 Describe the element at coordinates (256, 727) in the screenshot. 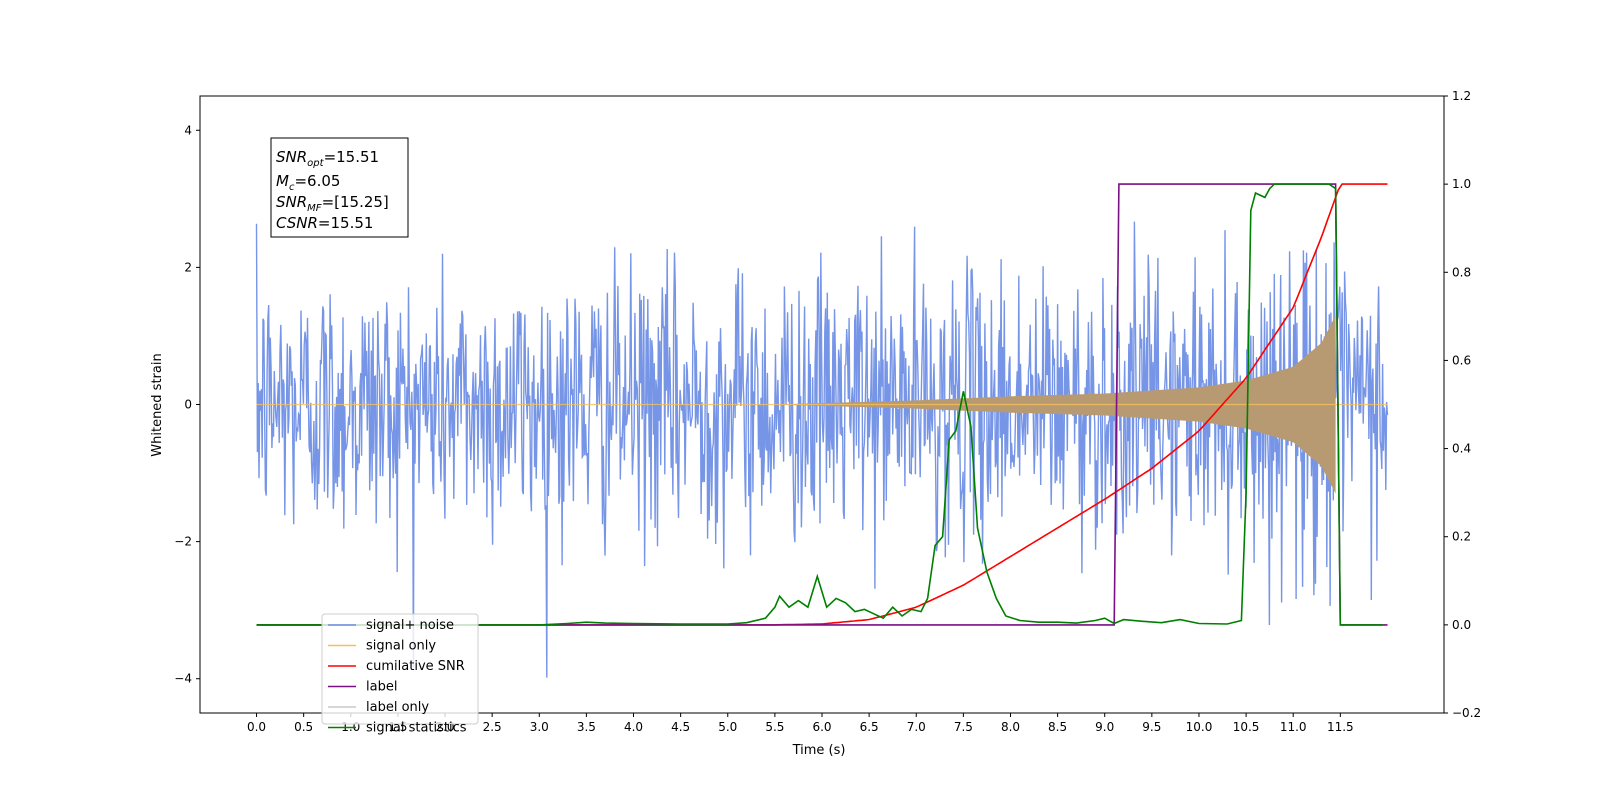

I see `x-tick-label: 0.0` at that location.